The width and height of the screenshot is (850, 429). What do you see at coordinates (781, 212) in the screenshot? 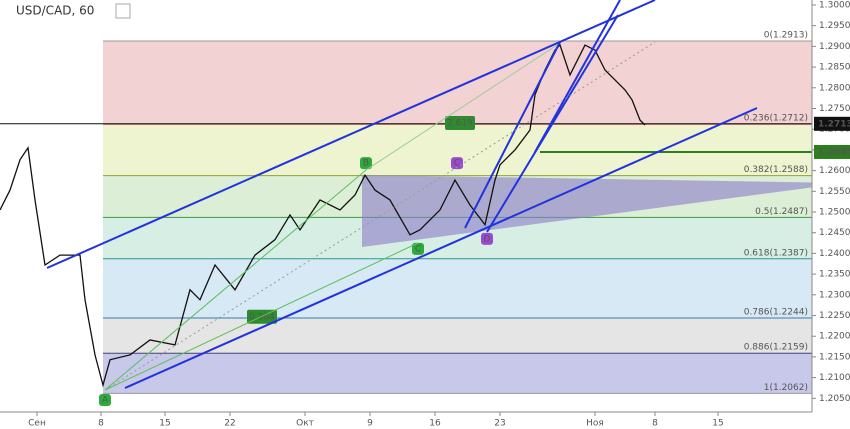
I see `fib-label: 0.5(1.2487)` at bounding box center [781, 212].